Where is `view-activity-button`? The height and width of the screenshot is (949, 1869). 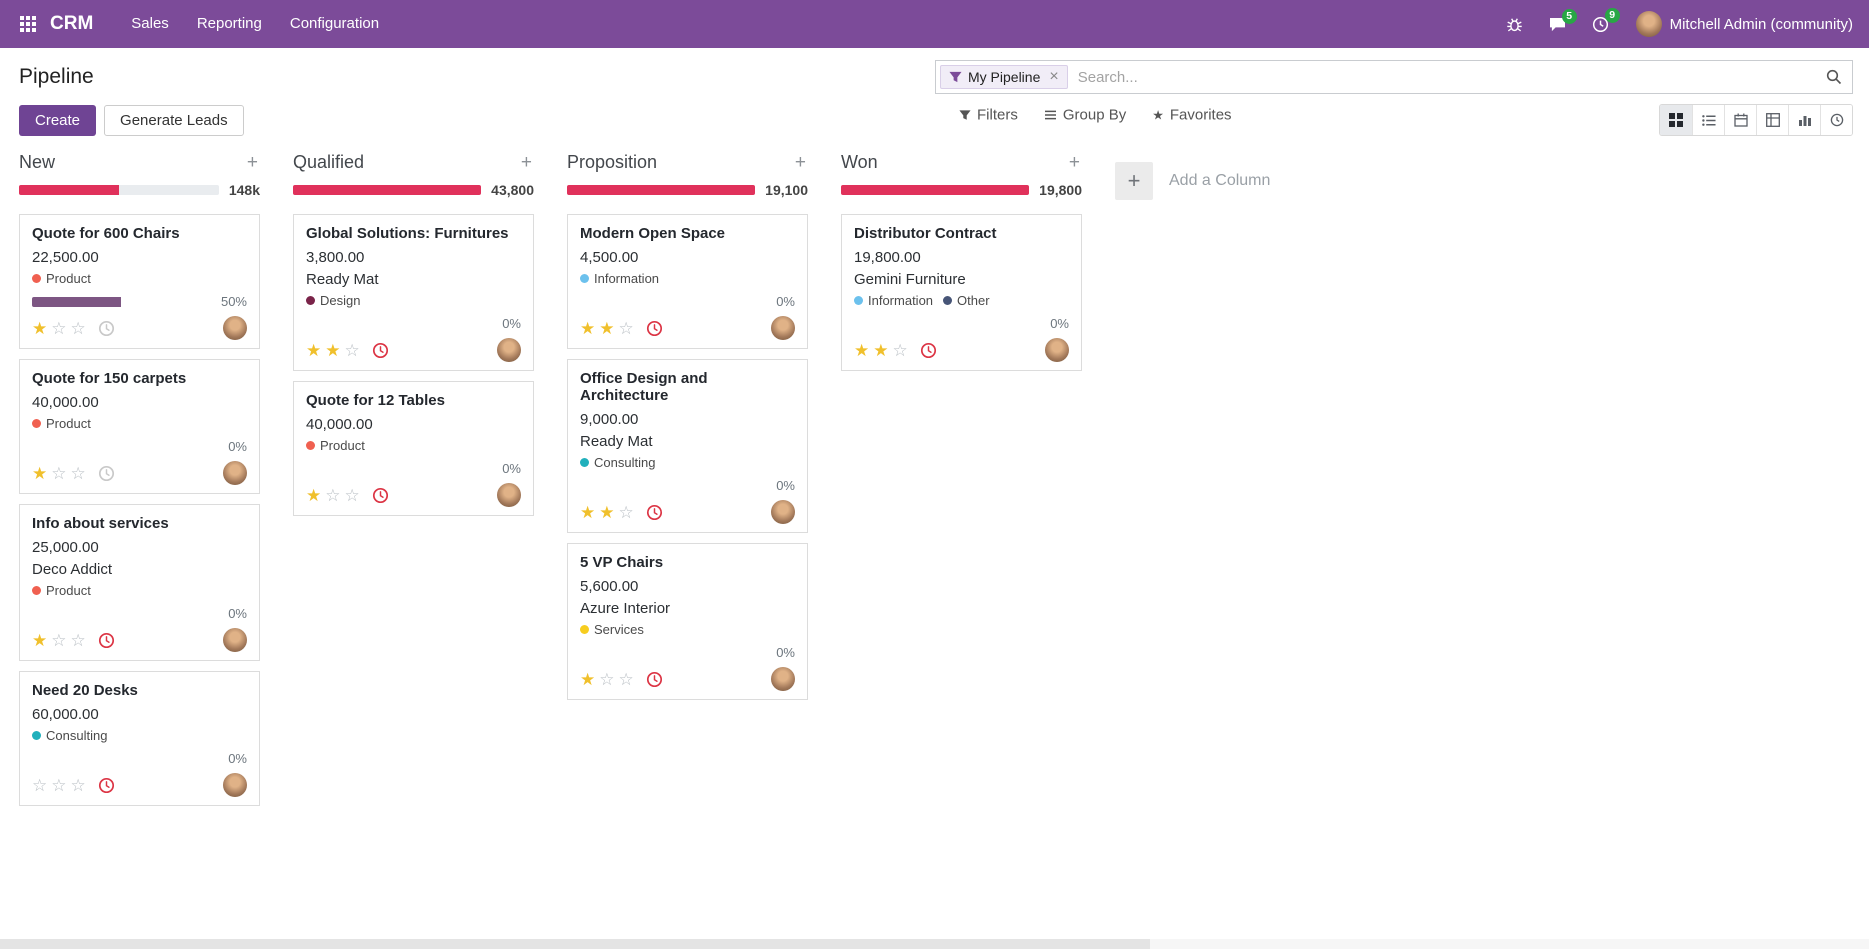 view-activity-button is located at coordinates (1836, 120).